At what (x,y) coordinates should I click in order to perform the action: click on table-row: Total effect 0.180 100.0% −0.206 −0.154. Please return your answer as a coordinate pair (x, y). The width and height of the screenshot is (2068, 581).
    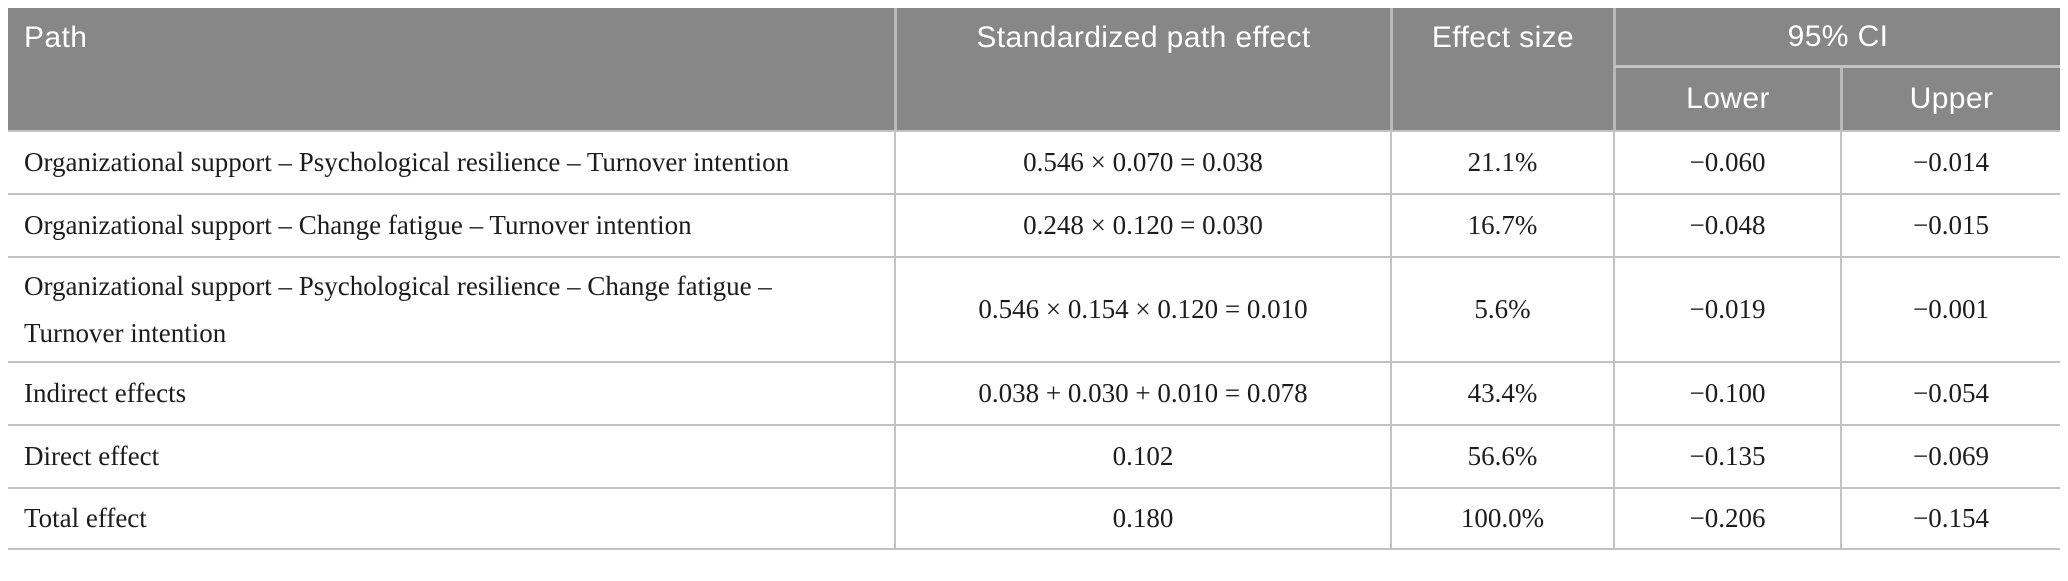
    Looking at the image, I should click on (1034, 518).